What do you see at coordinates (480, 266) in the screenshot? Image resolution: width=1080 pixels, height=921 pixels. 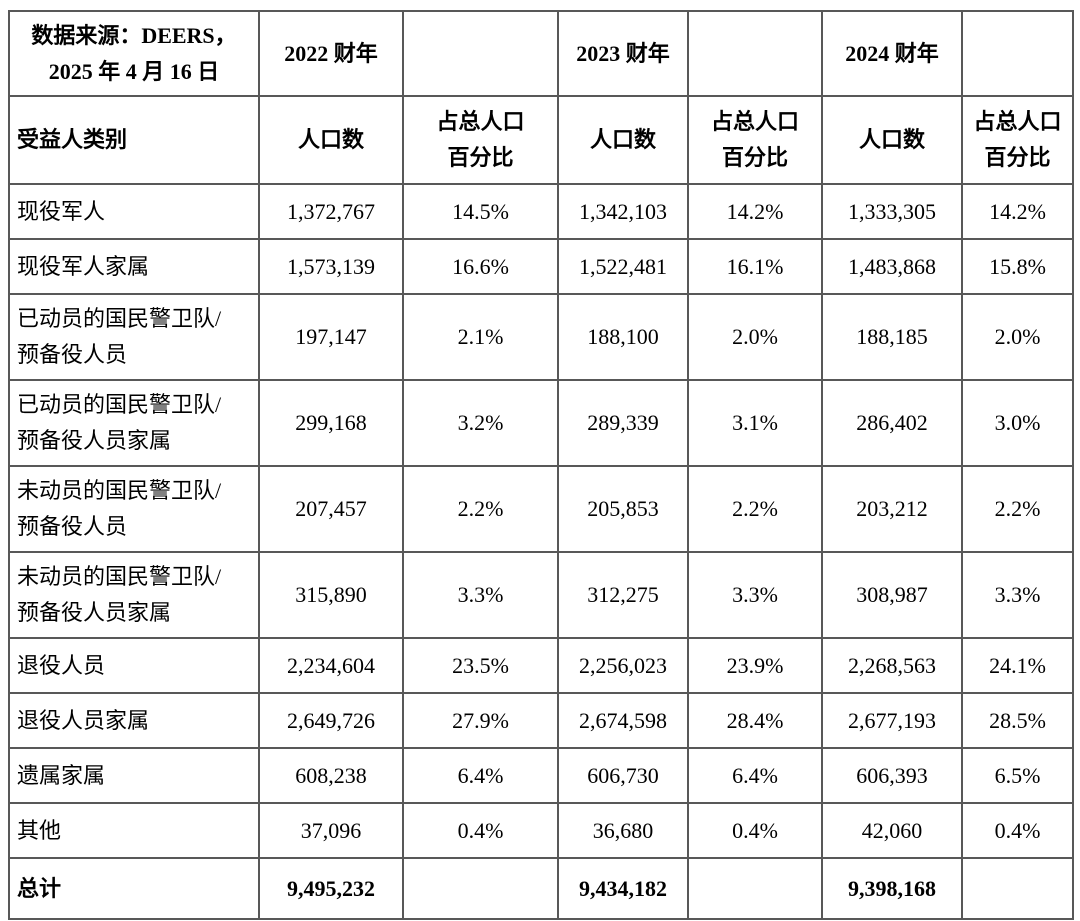 I see `percent-cell: 16.6%` at bounding box center [480, 266].